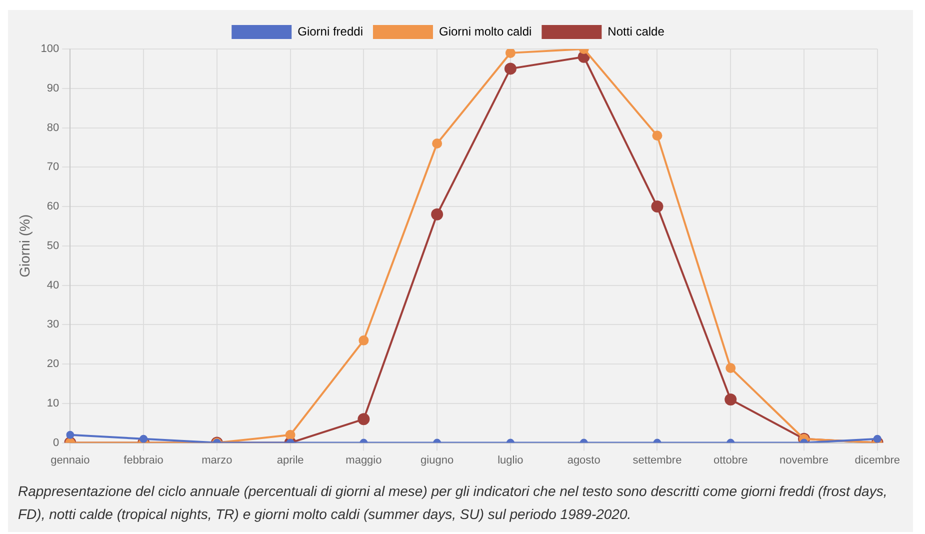 The image size is (925, 534). Describe the element at coordinates (53, 206) in the screenshot. I see `y-tick-label: 60` at that location.